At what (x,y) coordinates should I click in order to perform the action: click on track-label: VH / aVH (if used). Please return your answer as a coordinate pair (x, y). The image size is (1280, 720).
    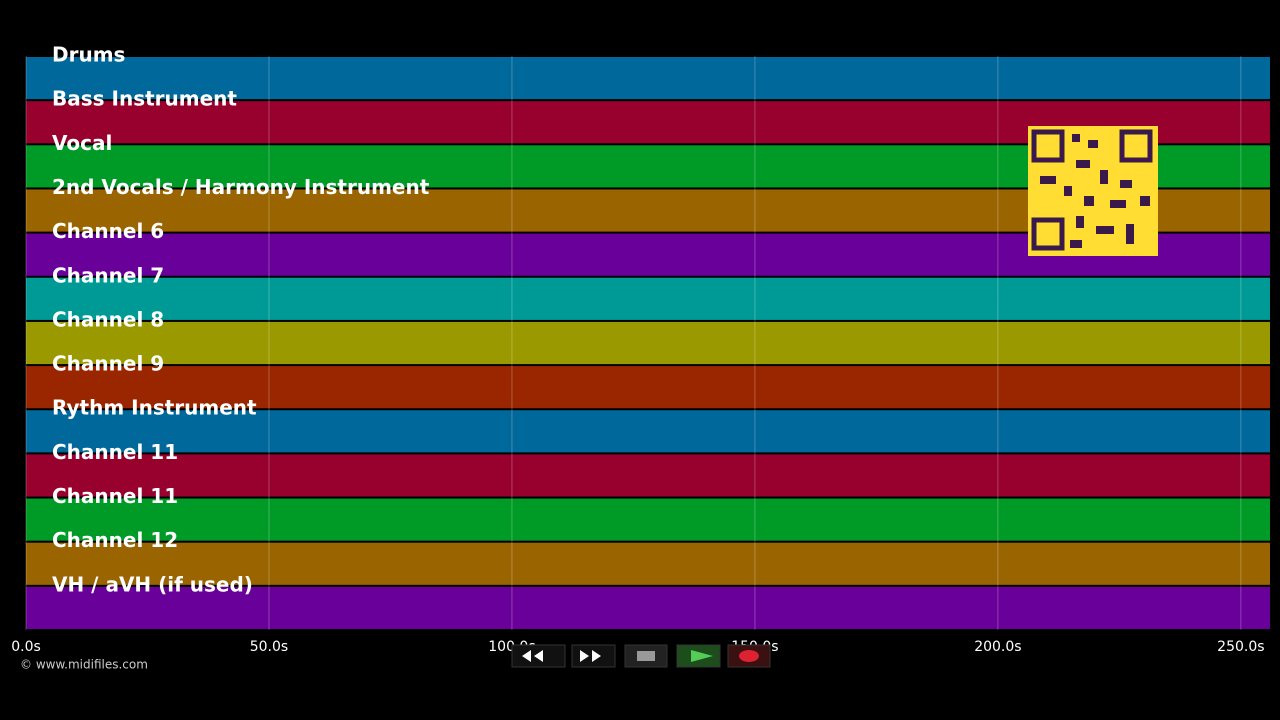
    Looking at the image, I should click on (152, 584).